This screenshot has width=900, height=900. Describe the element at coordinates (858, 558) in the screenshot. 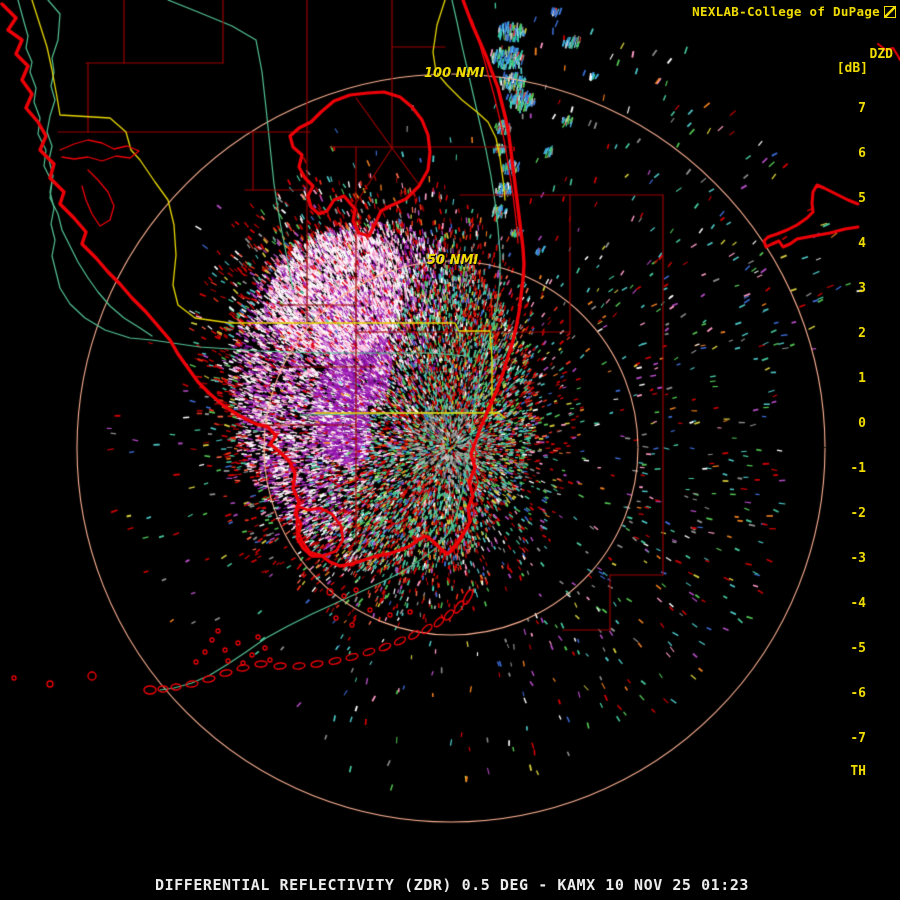

I see `colorbar-tick-label: -3` at that location.